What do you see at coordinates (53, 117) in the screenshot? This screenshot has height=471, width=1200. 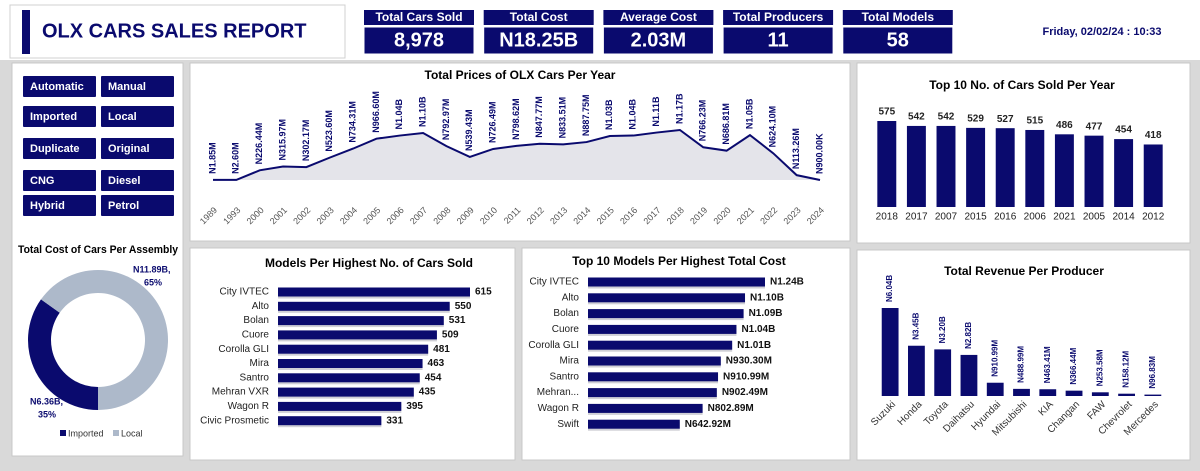 I see `slicer-label: Imported` at bounding box center [53, 117].